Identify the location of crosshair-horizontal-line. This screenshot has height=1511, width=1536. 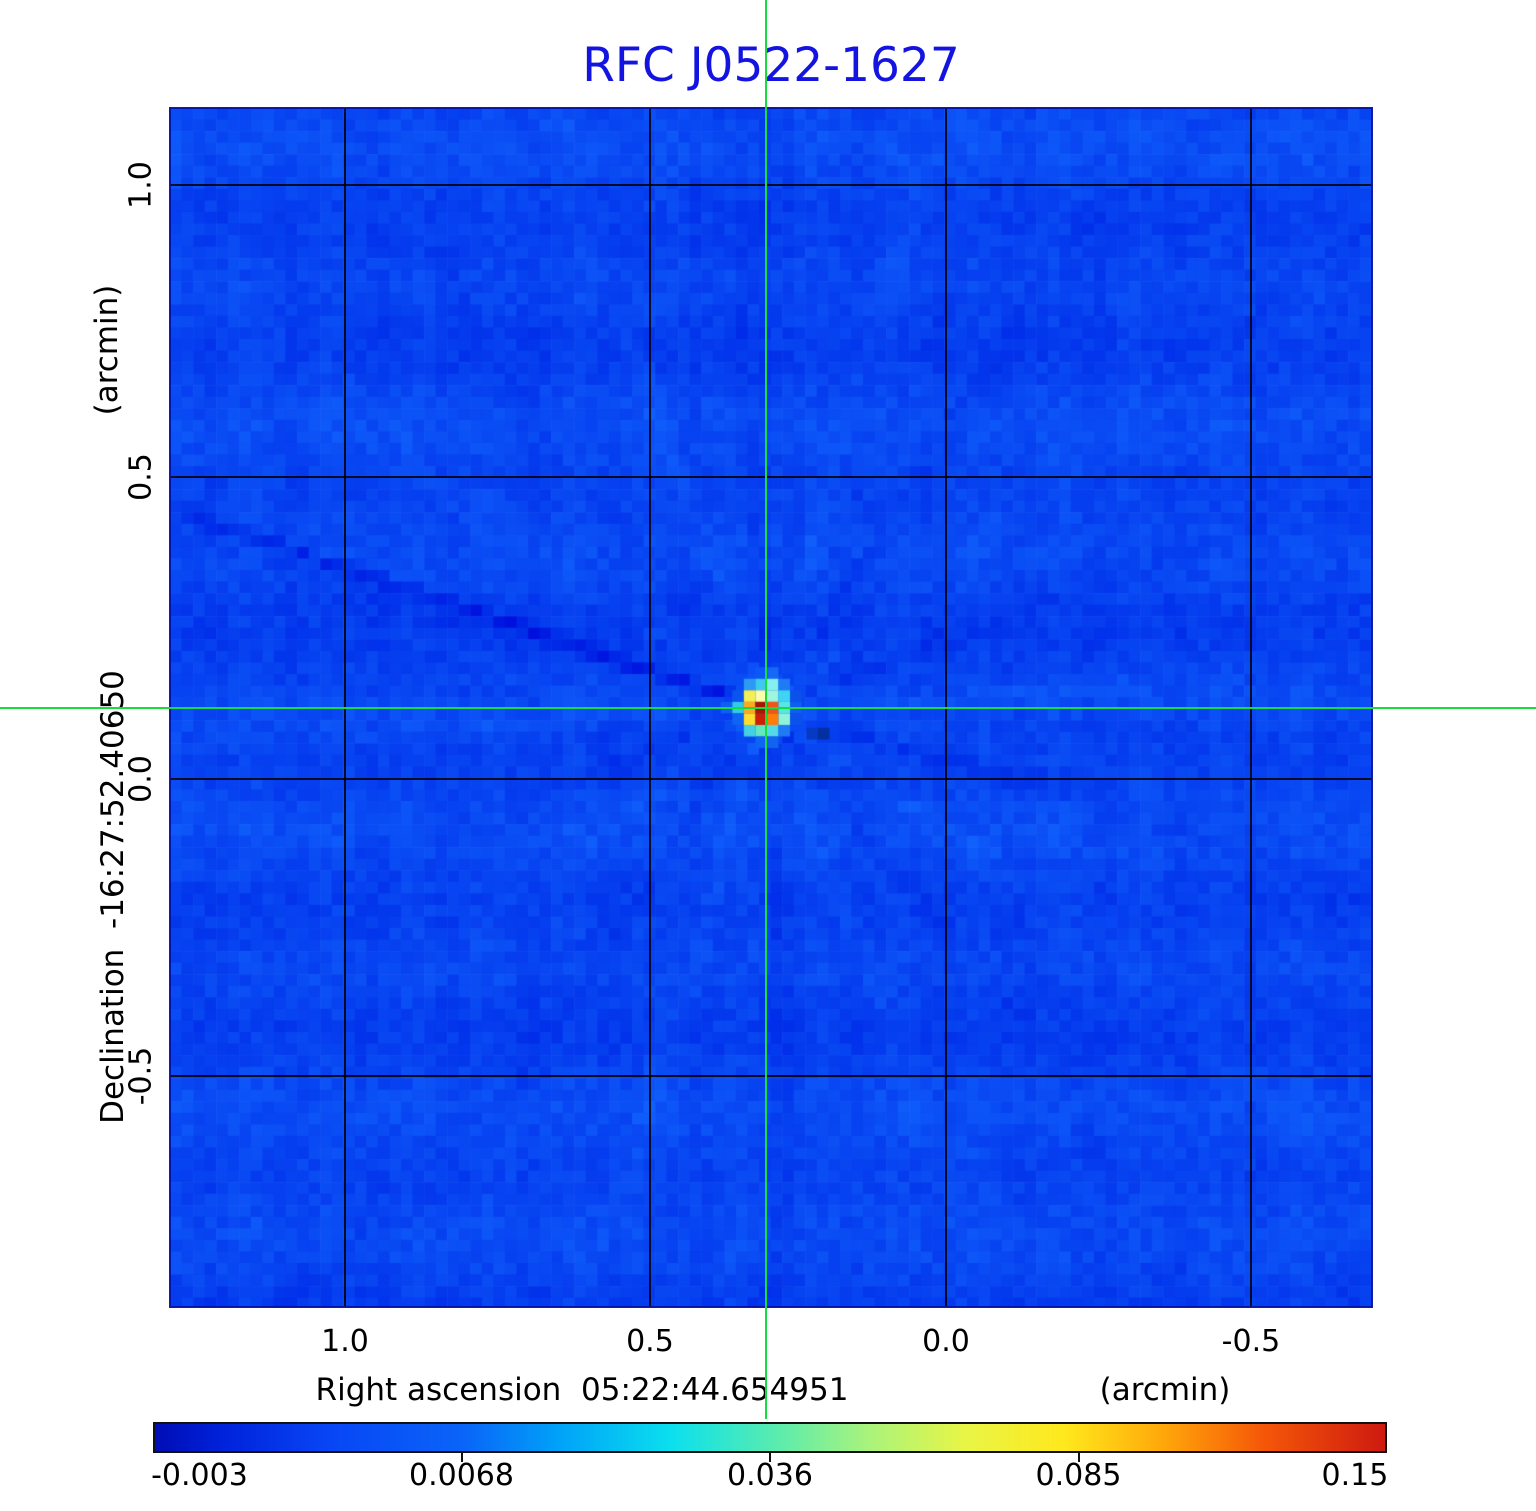
(768, 707).